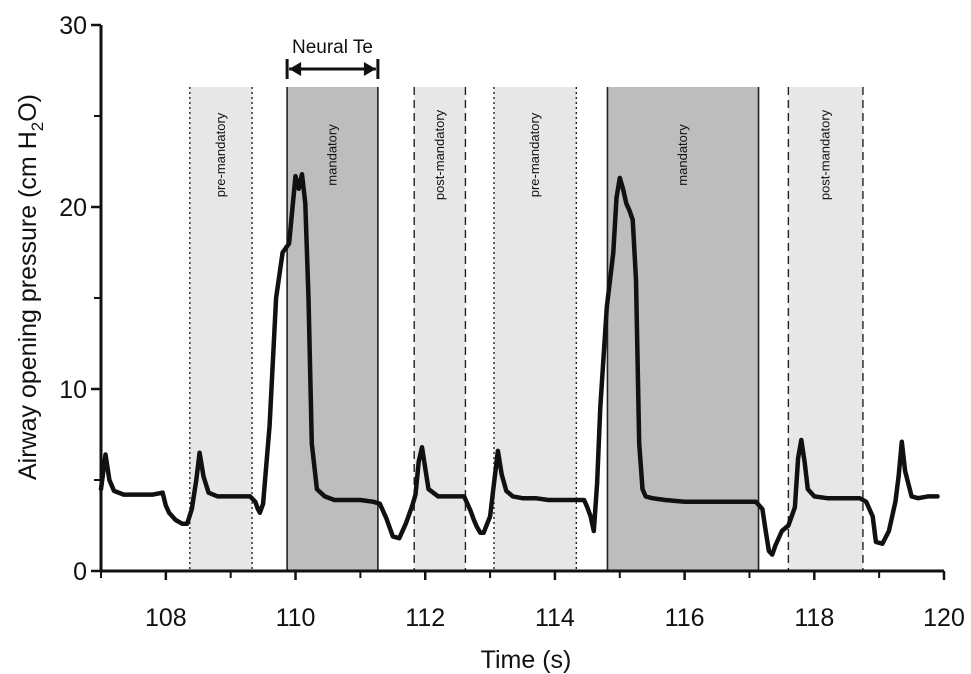 The width and height of the screenshot is (971, 674). I want to click on x-tick-label: 120, so click(944, 618).